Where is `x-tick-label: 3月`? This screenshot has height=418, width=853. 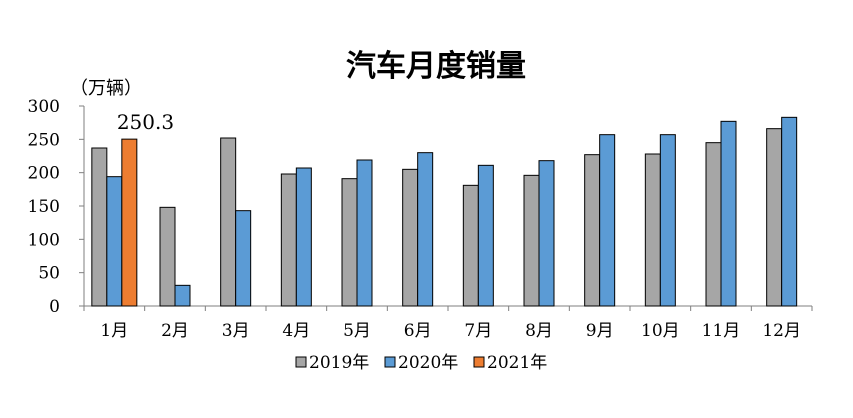
x-tick-label: 3月 is located at coordinates (236, 331).